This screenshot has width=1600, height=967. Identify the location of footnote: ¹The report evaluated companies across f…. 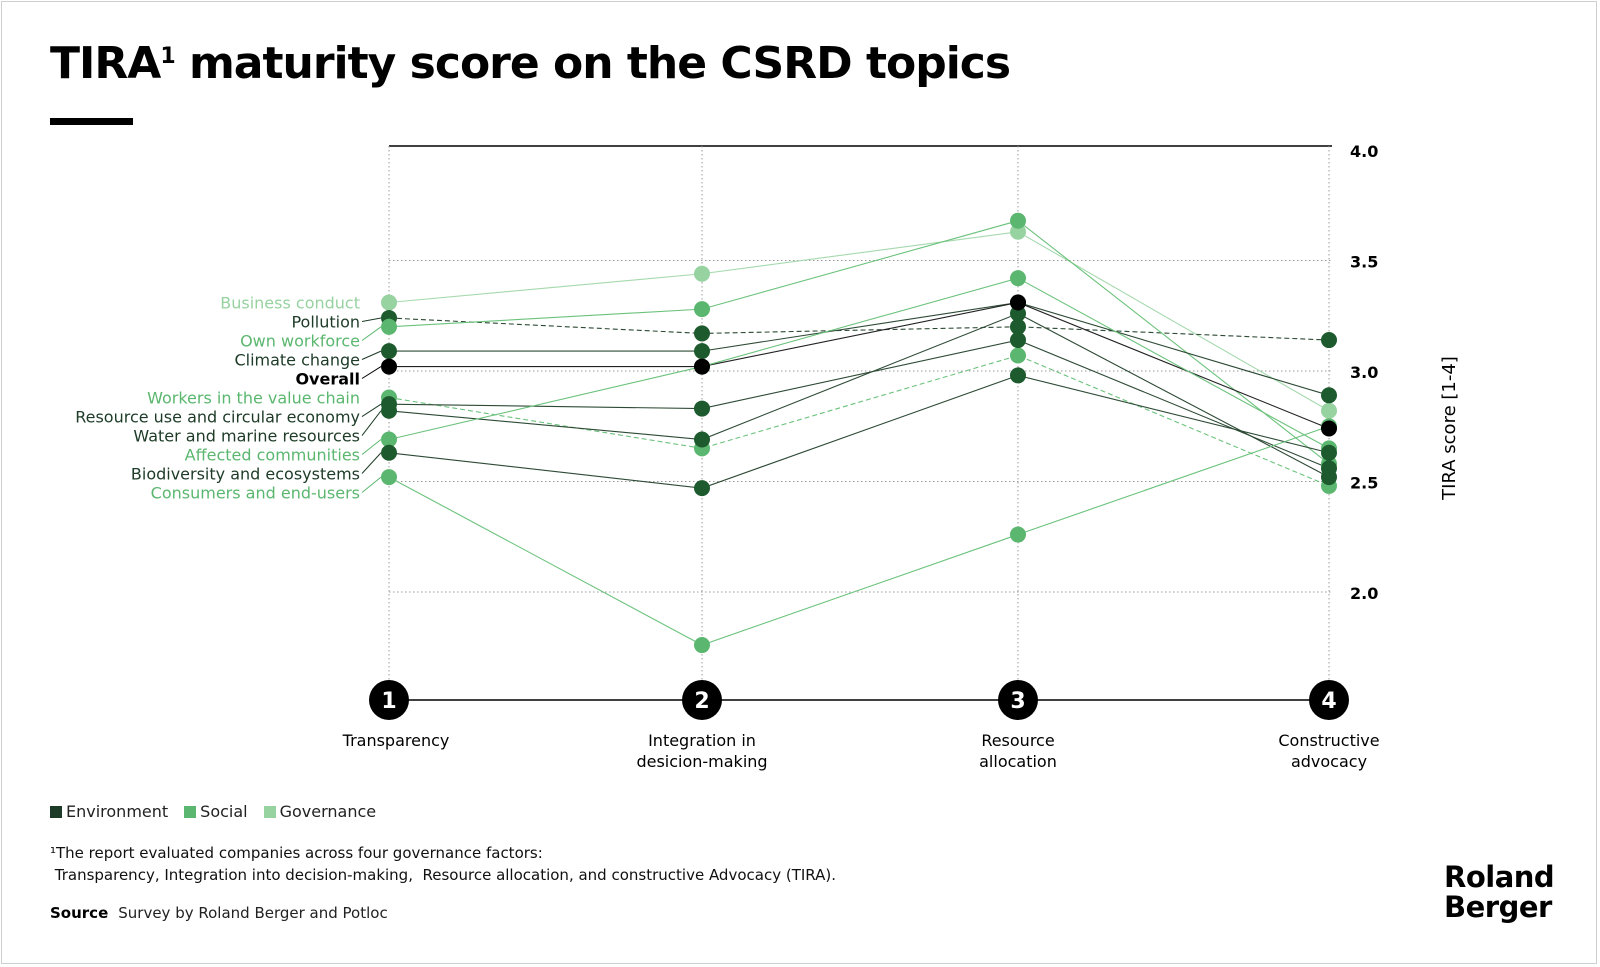
(443, 864).